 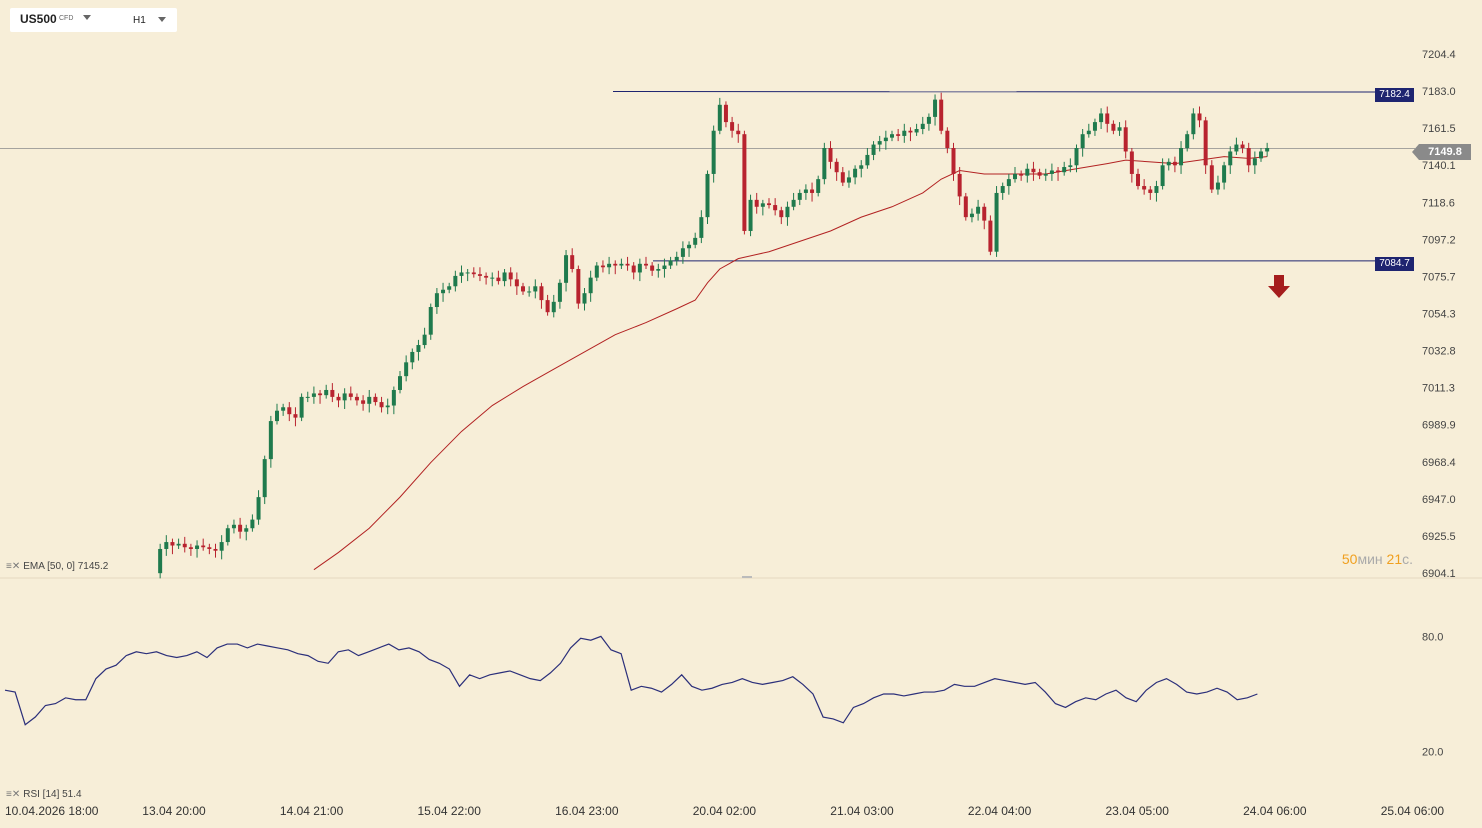 What do you see at coordinates (57, 566) in the screenshot?
I see `ema-indicator-label: ≡✕ EMA [50, 0] 7145.2` at bounding box center [57, 566].